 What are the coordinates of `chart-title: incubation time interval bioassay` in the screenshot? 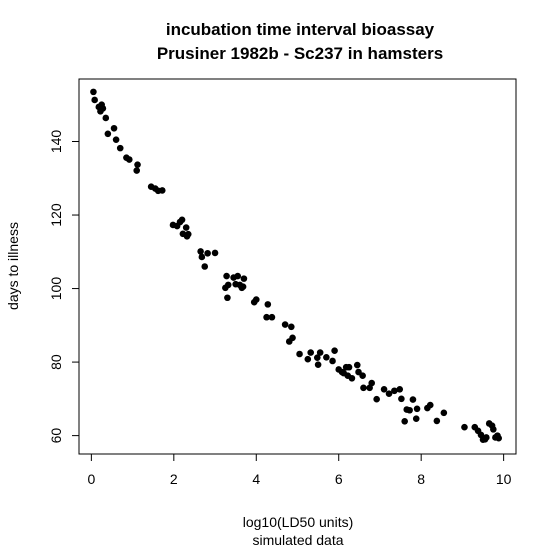 It's located at (300, 29).